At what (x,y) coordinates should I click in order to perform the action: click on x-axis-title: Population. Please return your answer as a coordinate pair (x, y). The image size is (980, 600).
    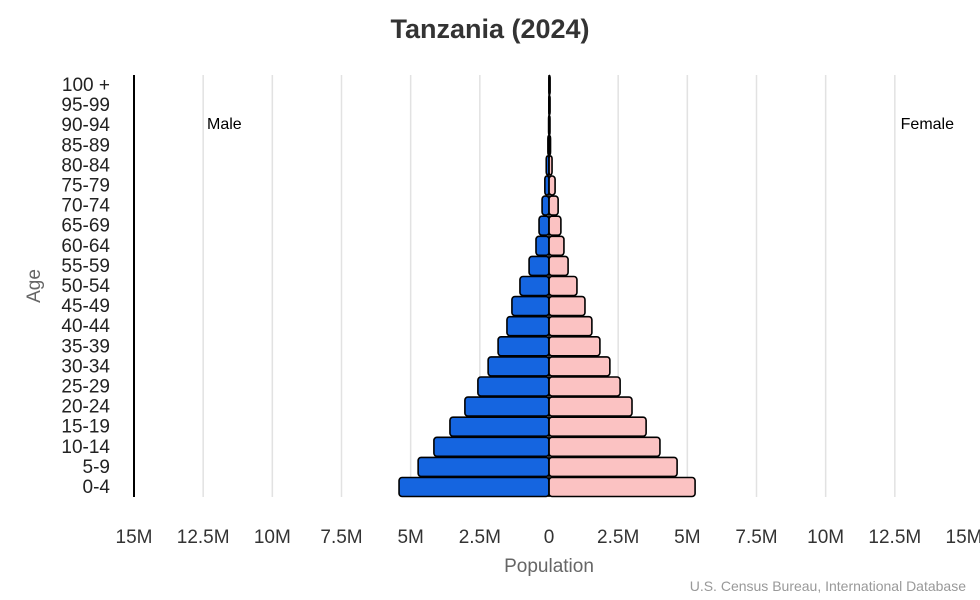
    Looking at the image, I should click on (549, 566).